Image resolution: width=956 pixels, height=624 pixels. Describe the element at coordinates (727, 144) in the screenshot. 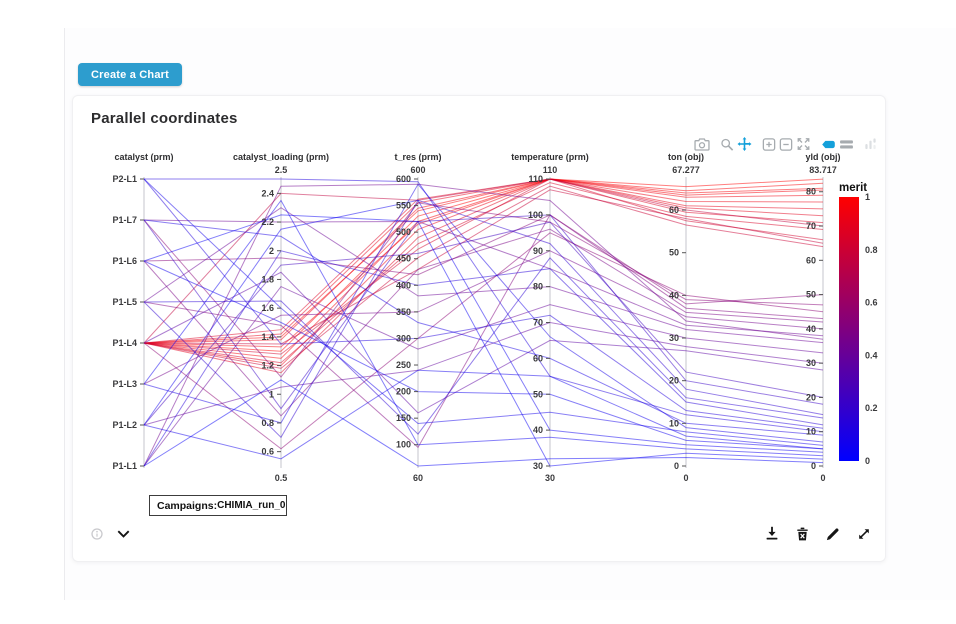

I see `zoom-icon` at that location.